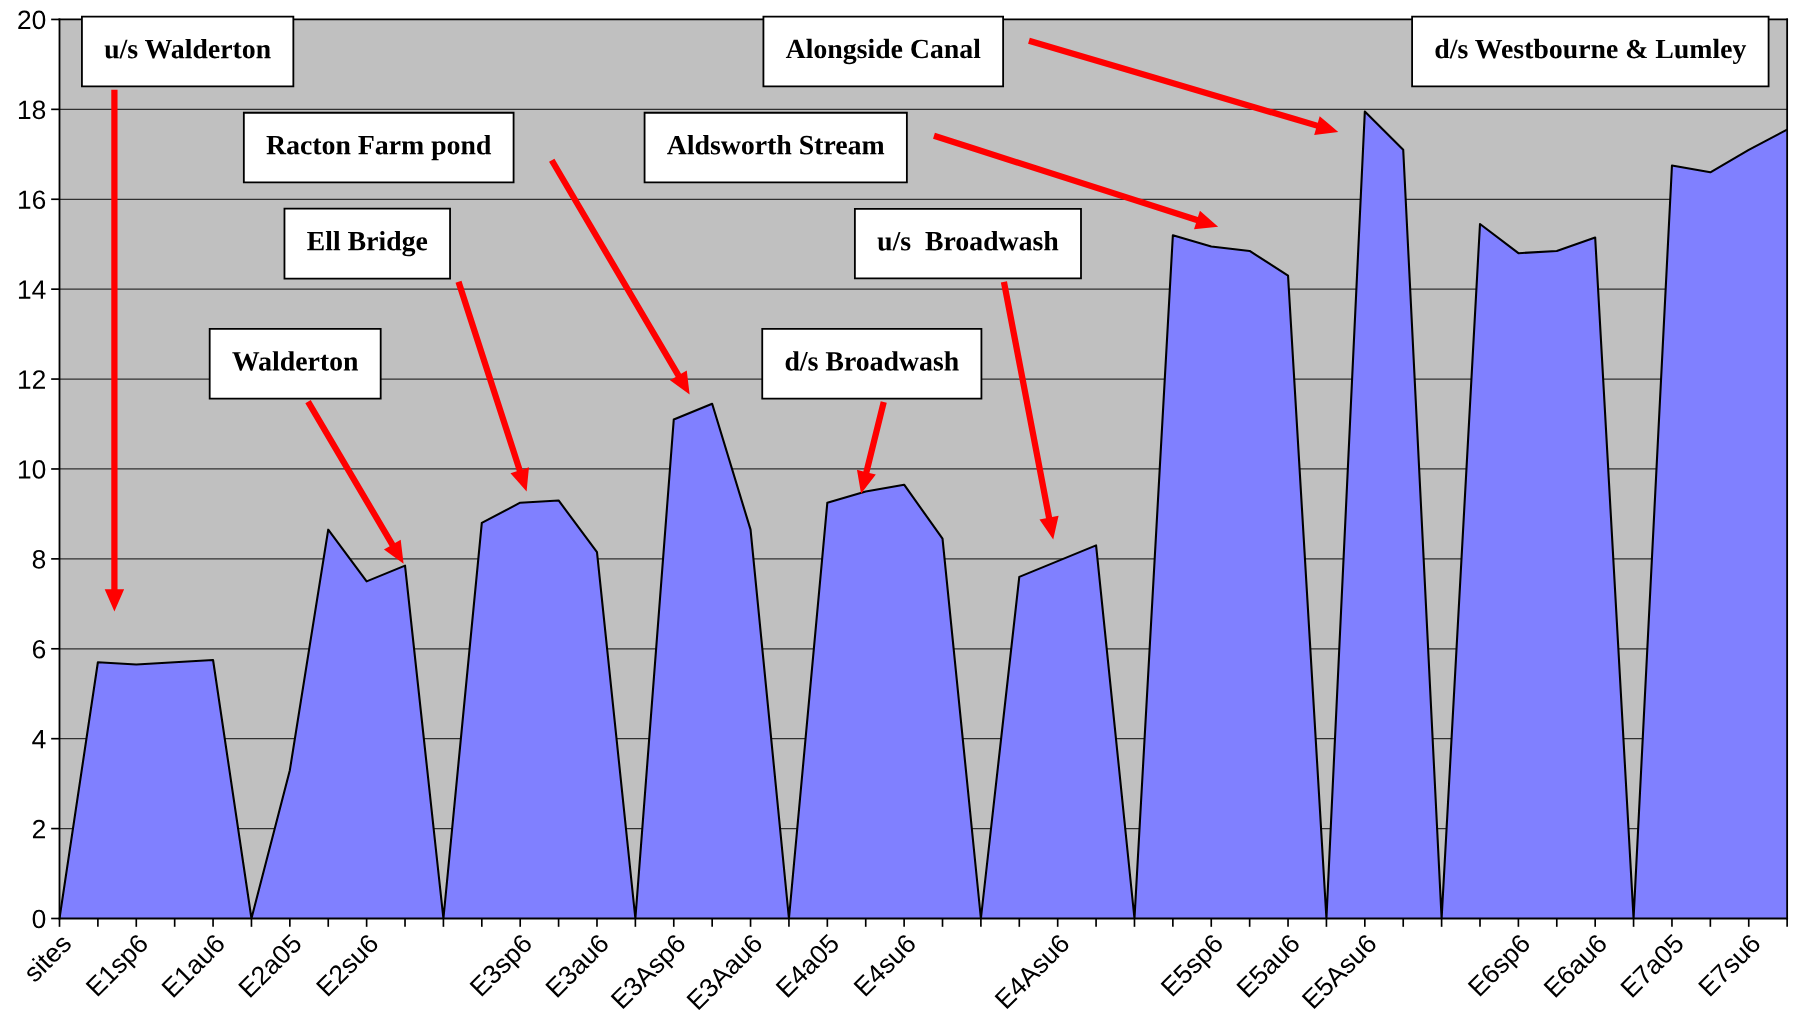 Image resolution: width=1794 pixels, height=1010 pixels. Describe the element at coordinates (883, 51) in the screenshot. I see `annotation: Alongside Canal` at that location.